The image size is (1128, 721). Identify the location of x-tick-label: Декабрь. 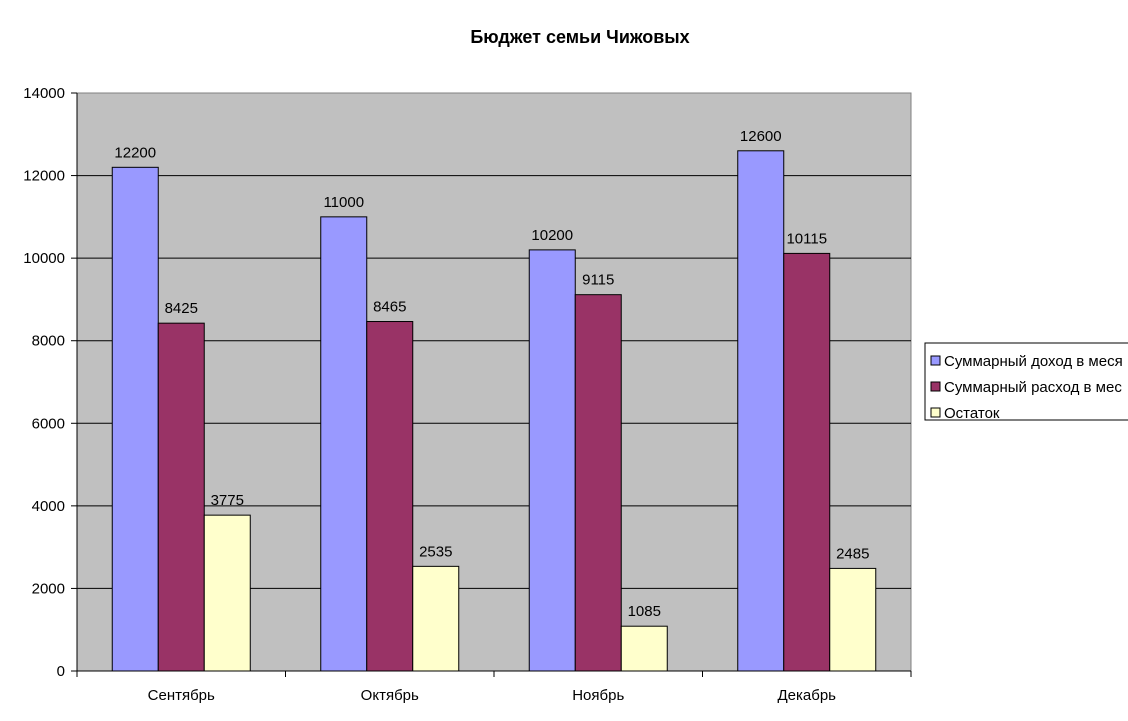
(807, 695).